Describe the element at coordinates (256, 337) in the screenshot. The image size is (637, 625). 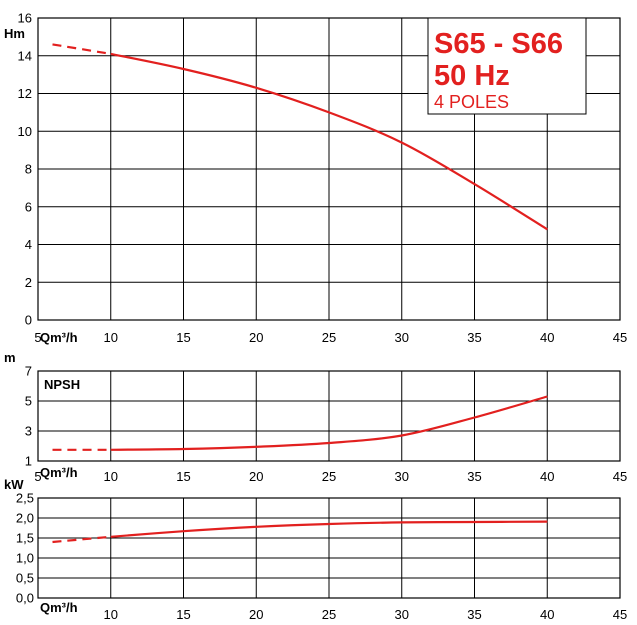
I see `head-x-tick-label: 20` at that location.